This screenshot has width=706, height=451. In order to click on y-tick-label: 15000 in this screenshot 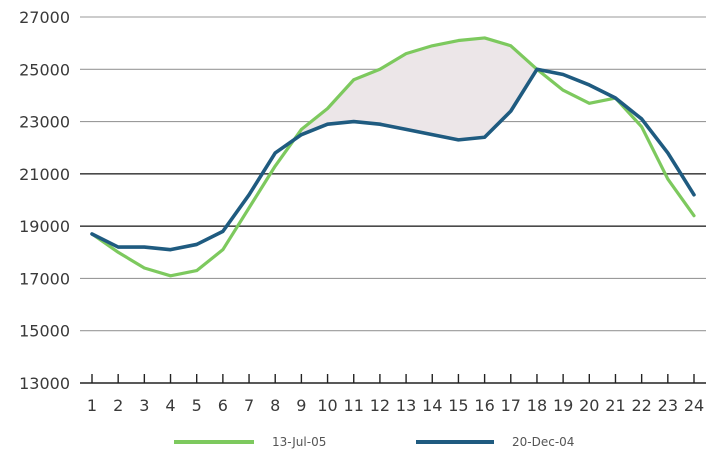, I will do `click(44, 331)`.